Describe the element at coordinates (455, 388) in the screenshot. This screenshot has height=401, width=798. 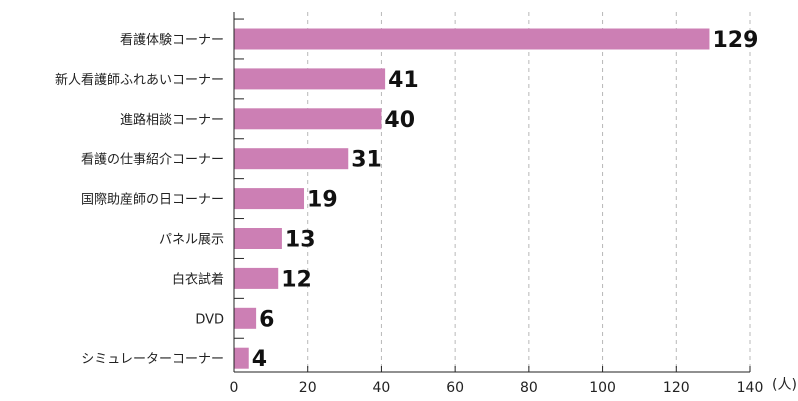
I see `x-tick-label: 60` at that location.